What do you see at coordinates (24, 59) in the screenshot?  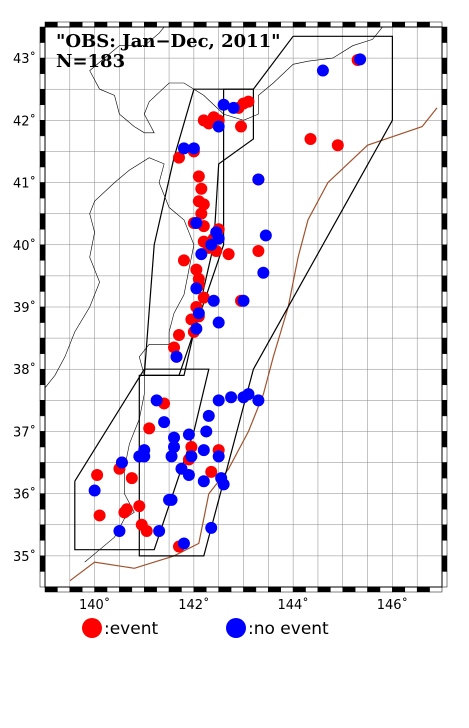 I see `y-tick-label: 43˚` at bounding box center [24, 59].